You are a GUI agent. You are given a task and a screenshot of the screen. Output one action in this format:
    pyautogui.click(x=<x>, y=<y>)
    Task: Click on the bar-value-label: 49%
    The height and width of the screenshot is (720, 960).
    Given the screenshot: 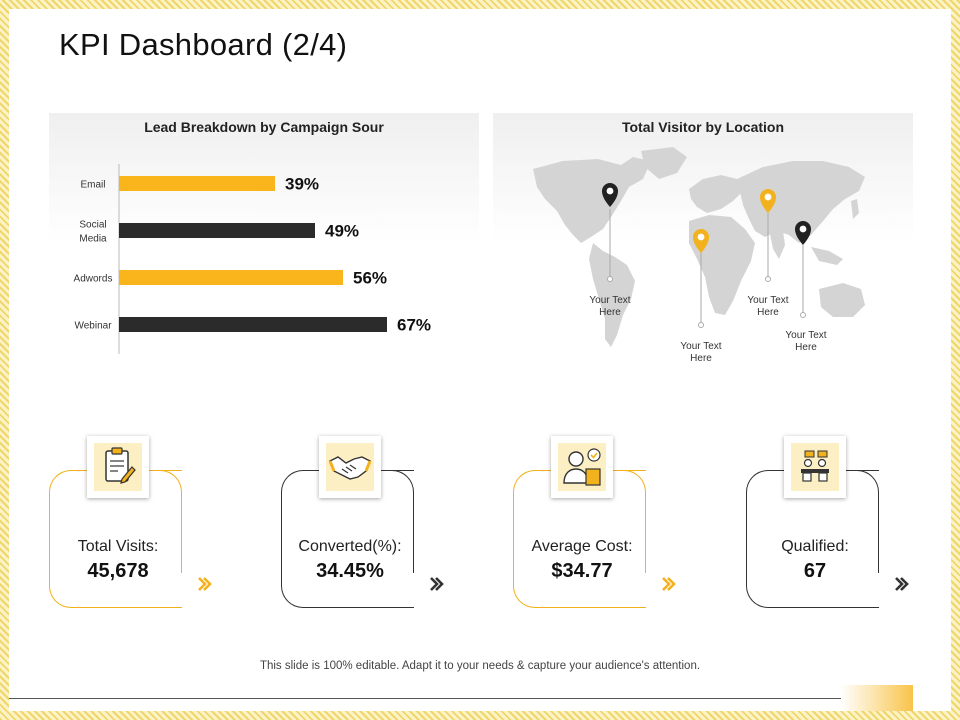 What is the action you would take?
    pyautogui.click(x=342, y=231)
    